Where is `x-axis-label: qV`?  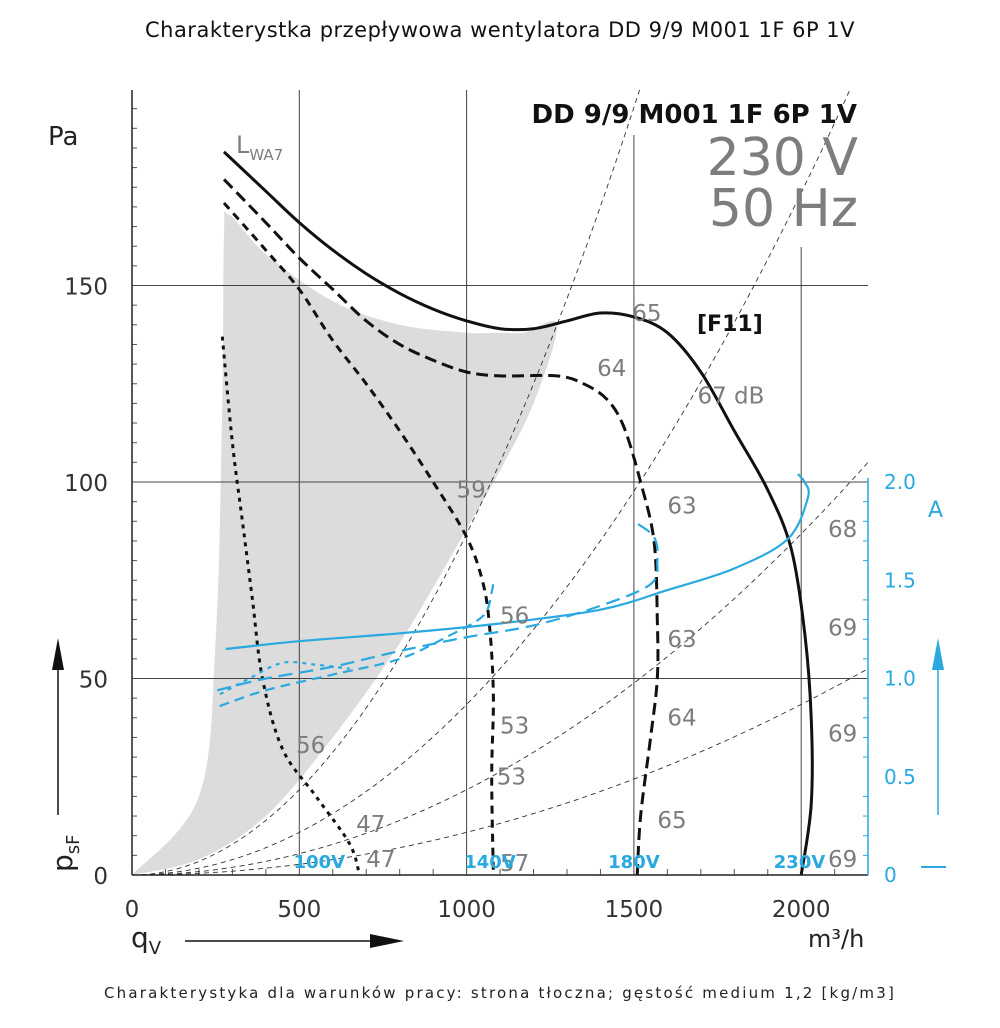 x-axis-label: qV is located at coordinates (146, 940).